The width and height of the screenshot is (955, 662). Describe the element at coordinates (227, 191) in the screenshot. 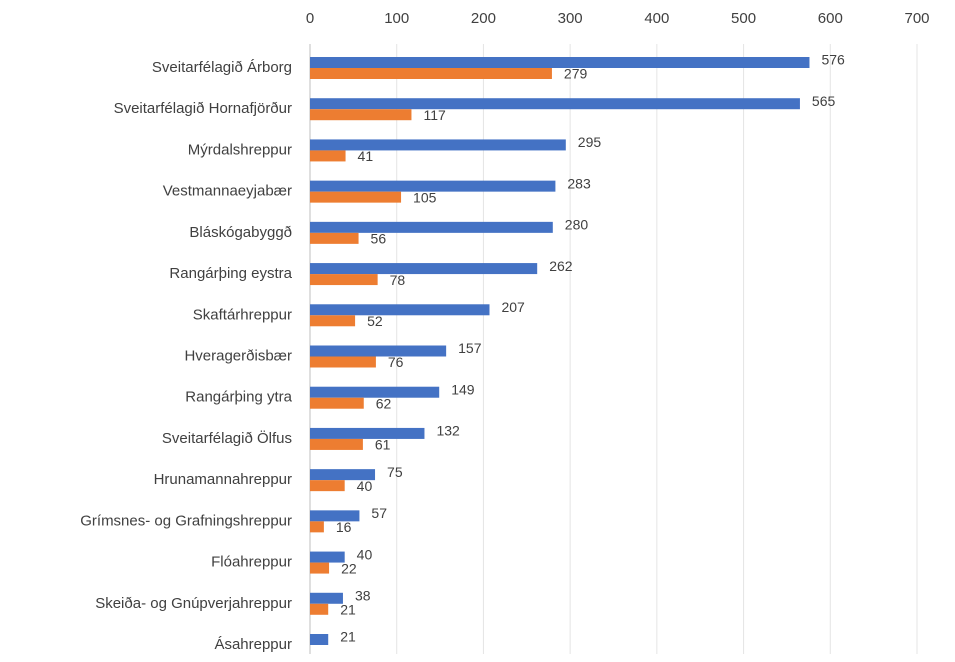

I see `y-tick-label: Vestmannaeyjabær` at that location.